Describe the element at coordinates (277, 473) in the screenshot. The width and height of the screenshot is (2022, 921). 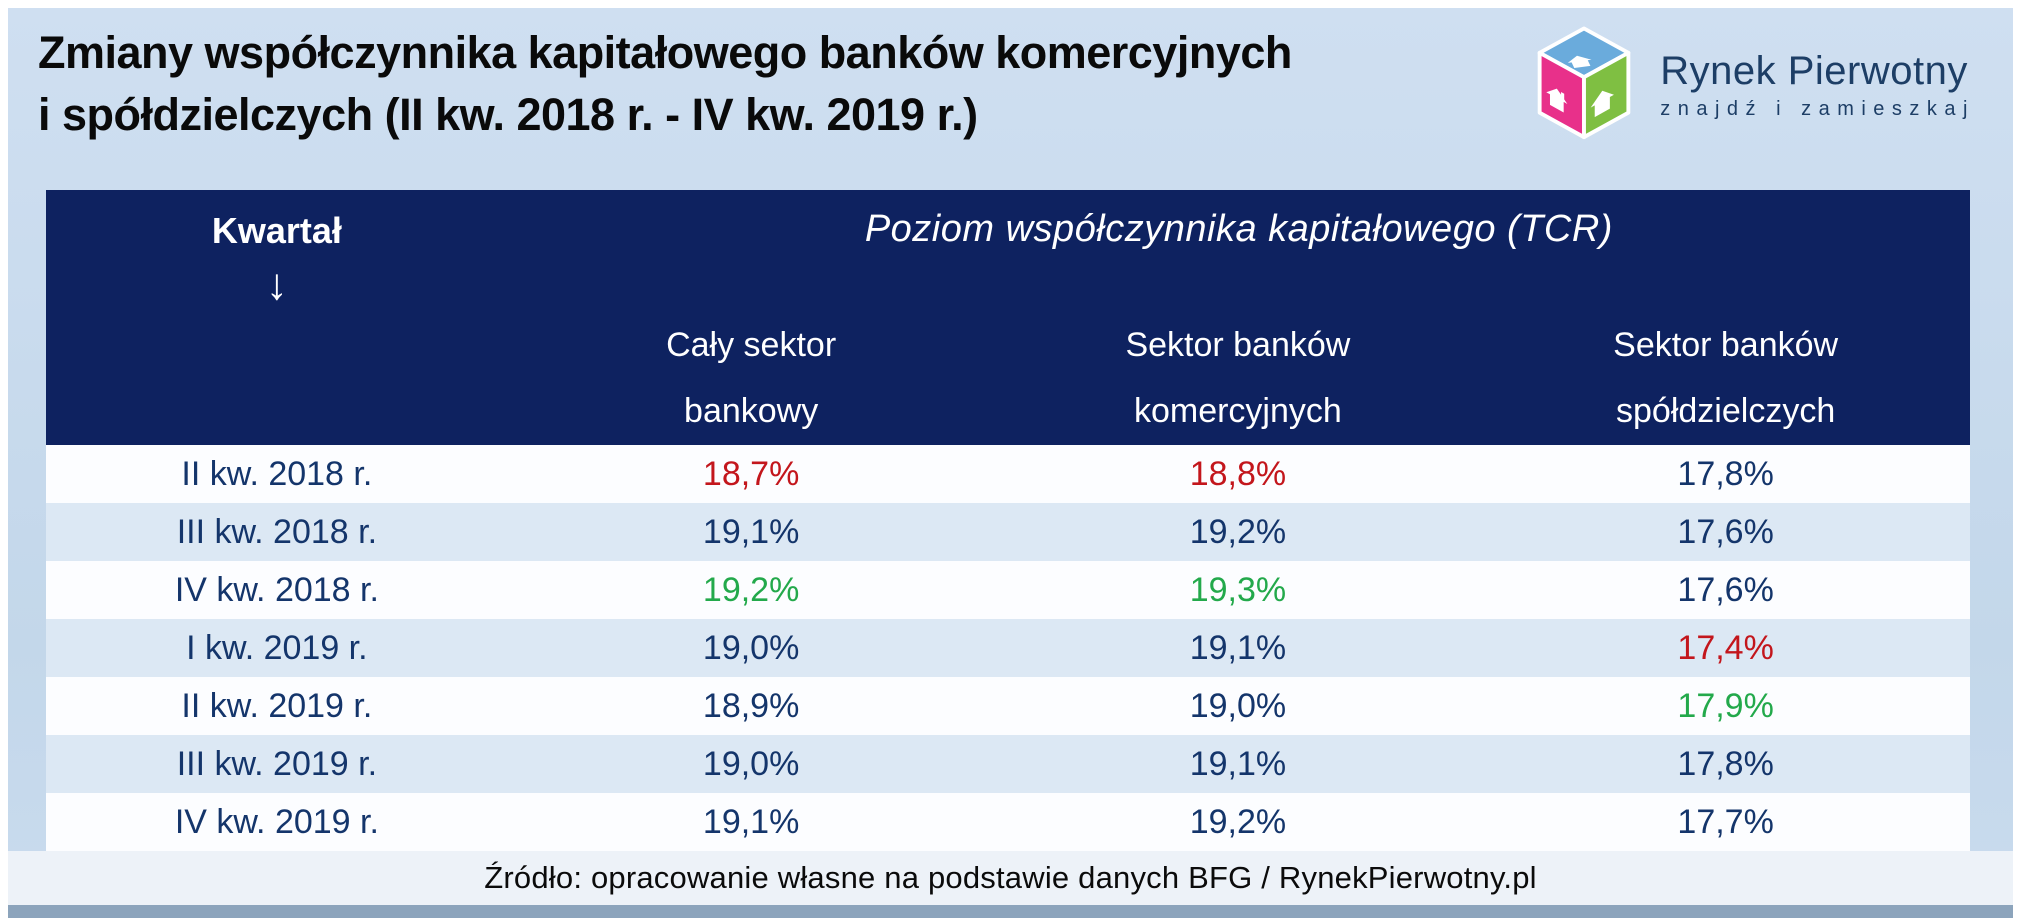
I see `quarter-cell: II kw. 2018 r.` at that location.